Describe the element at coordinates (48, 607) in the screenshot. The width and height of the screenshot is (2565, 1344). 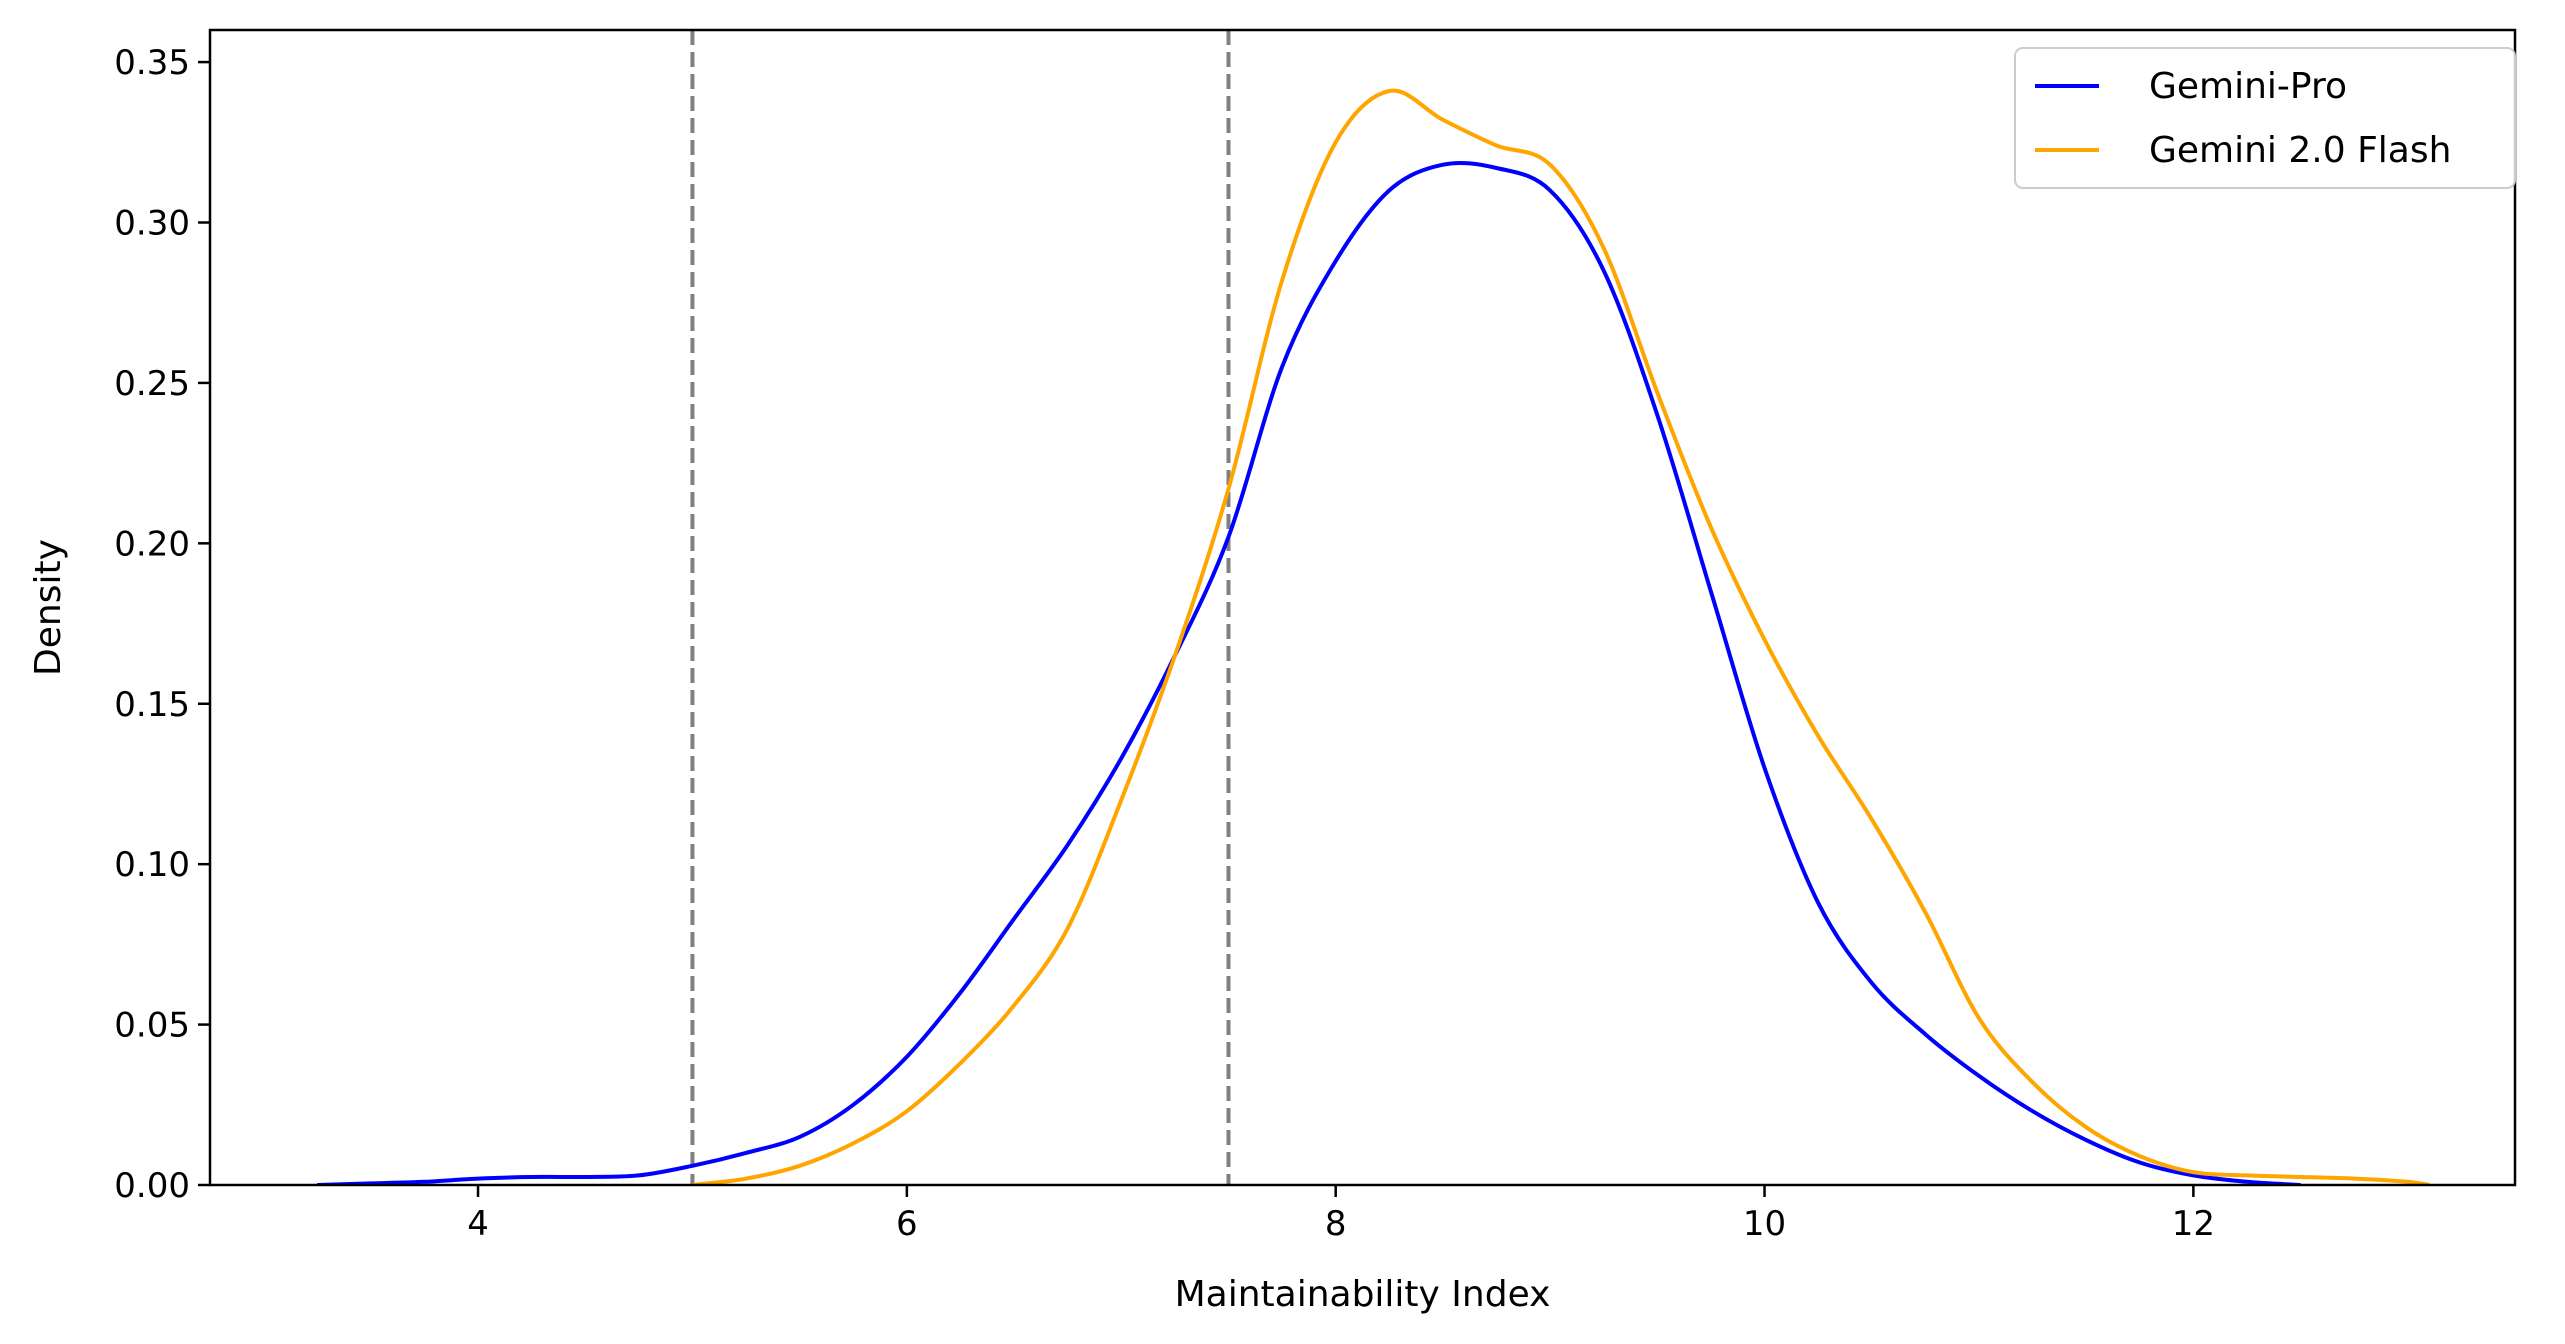
I see `y-axis-label: Density` at that location.